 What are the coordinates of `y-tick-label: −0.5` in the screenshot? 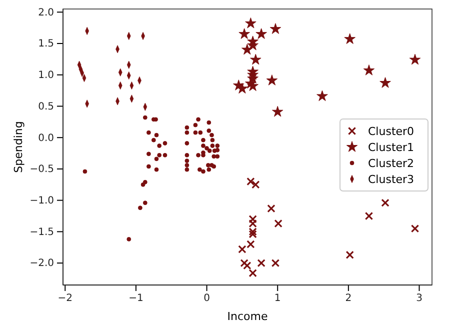 It's located at (42, 170).